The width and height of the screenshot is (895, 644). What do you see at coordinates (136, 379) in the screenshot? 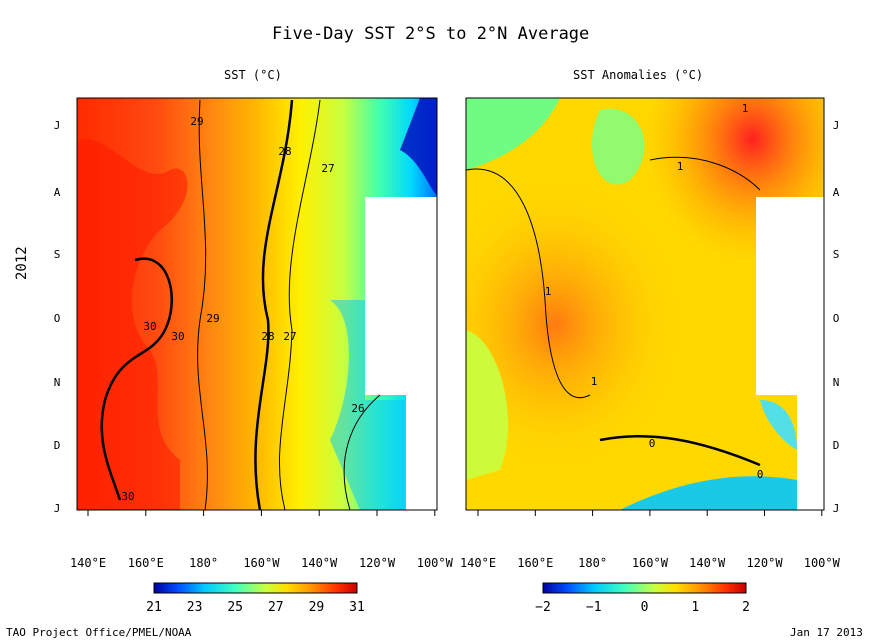
I see `contour-30-line` at bounding box center [136, 379].